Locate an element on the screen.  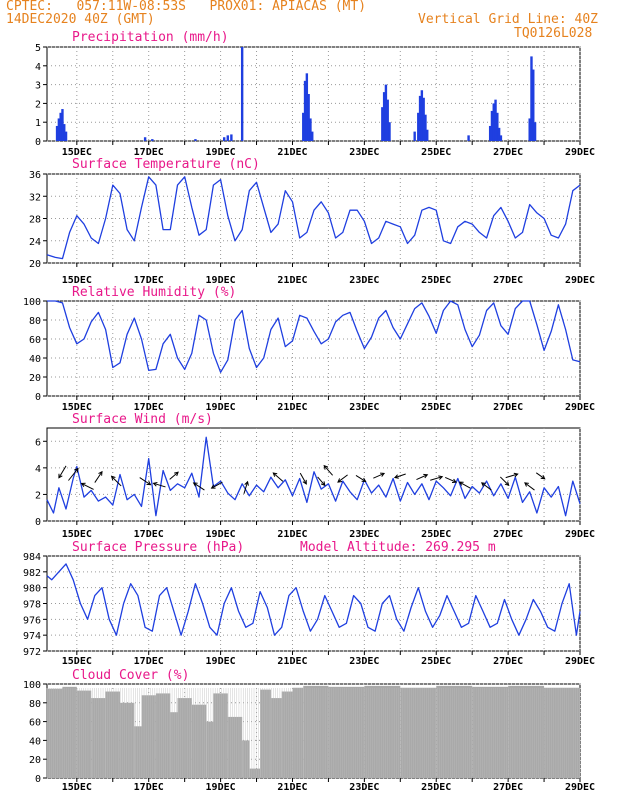
panel4-xtick-label: 15DEC is located at coordinates (77, 534).